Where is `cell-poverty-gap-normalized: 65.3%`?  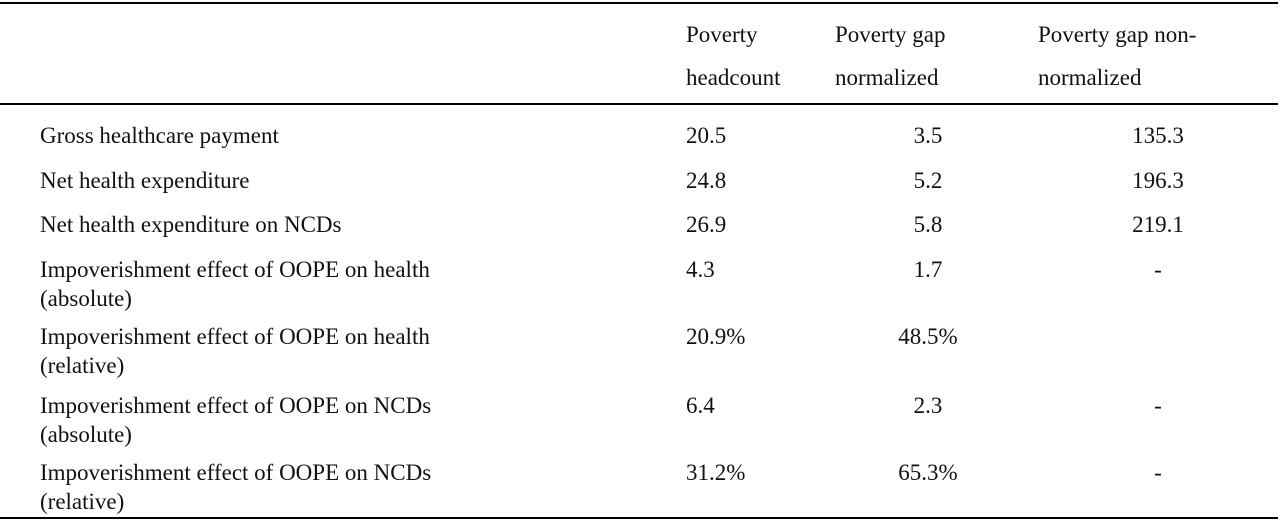 cell-poverty-gap-normalized: 65.3% is located at coordinates (928, 472).